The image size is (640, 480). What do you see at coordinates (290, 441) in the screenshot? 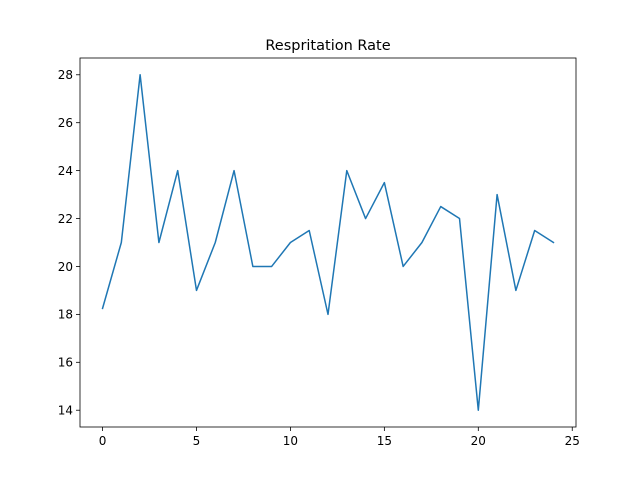
I see `x-tick-label-10: 10` at bounding box center [290, 441].